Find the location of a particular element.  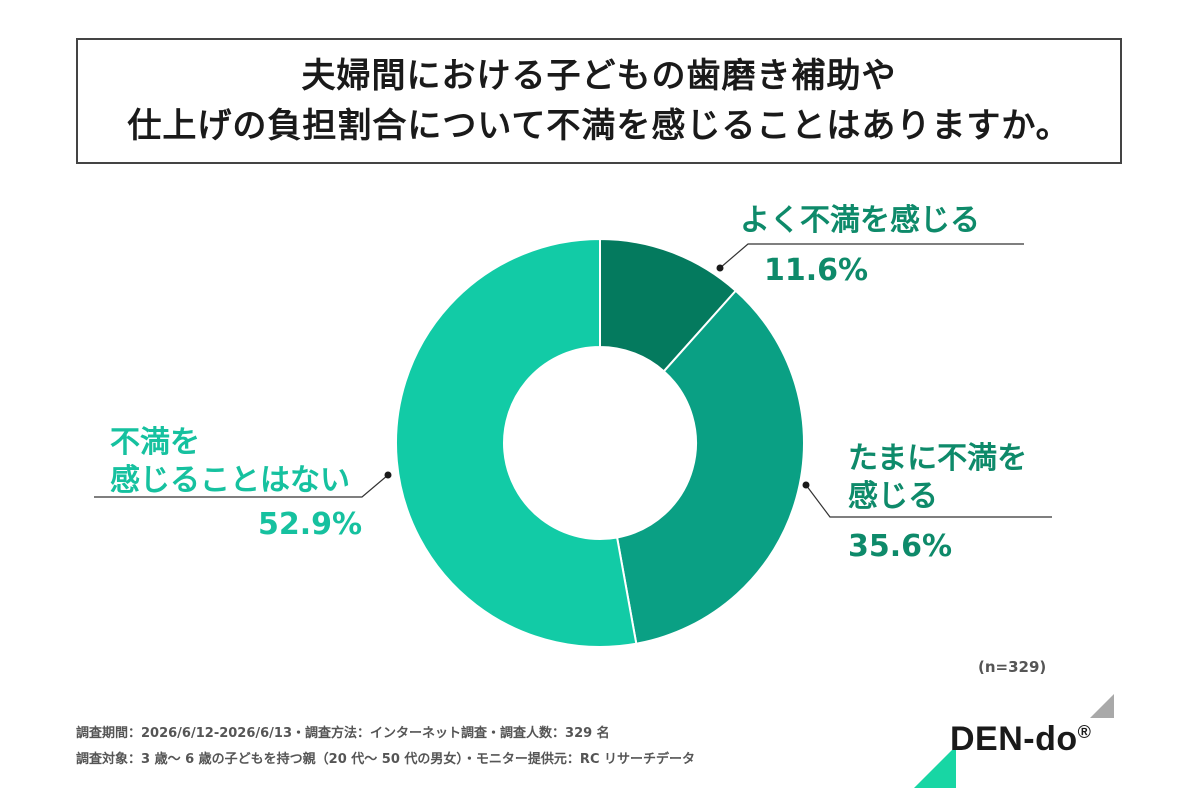

slice-label-often: よく不満を感じる is located at coordinates (860, 221).